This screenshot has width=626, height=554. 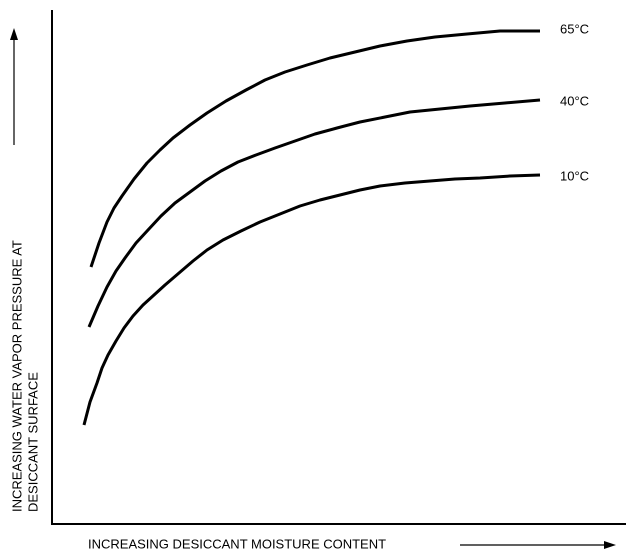 I want to click on x-arrowhead, so click(x=610, y=545).